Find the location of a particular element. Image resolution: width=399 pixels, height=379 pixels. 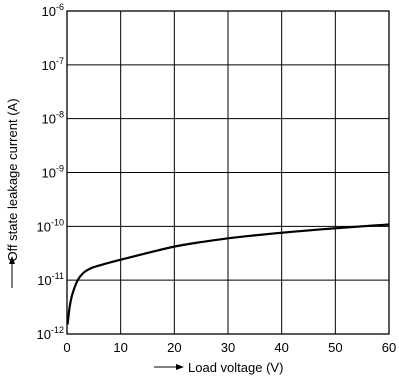

x-axis-arrow is located at coordinates (169, 367).